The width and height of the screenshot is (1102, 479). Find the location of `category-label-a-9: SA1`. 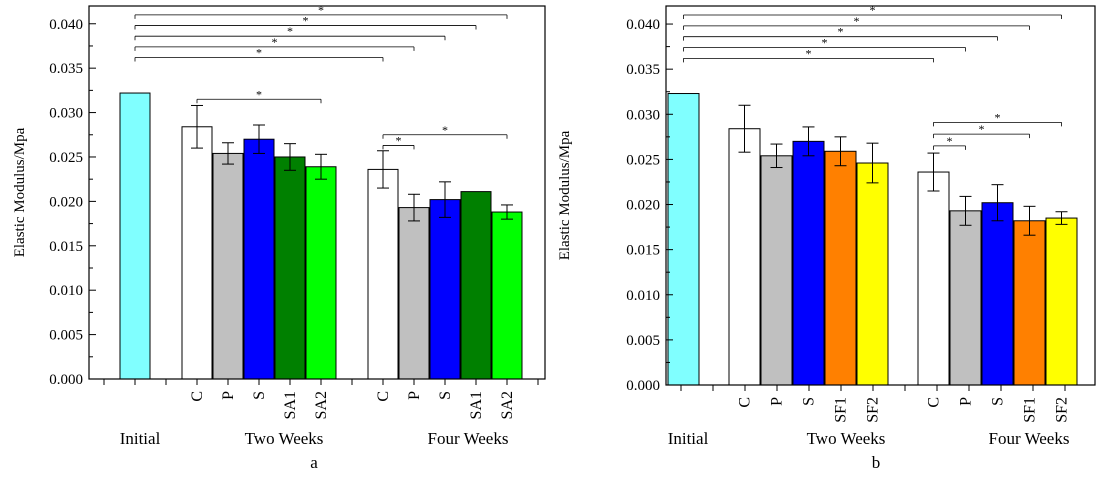

category-label-a-9: SA1 is located at coordinates (476, 405).